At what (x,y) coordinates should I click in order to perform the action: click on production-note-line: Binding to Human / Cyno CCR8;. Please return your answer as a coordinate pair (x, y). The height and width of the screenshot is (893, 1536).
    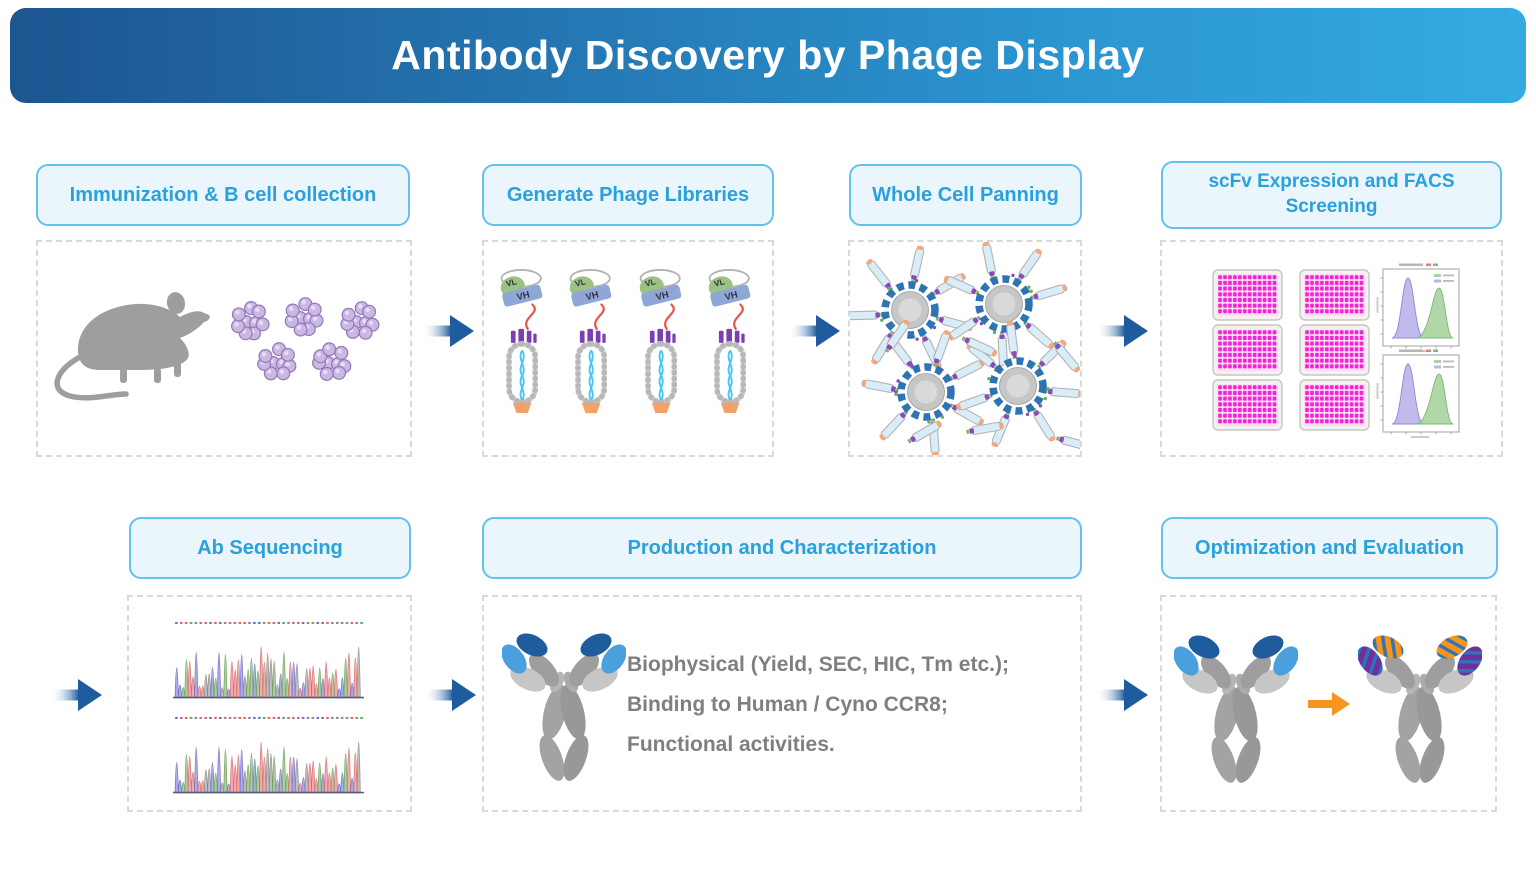
    Looking at the image, I should click on (787, 704).